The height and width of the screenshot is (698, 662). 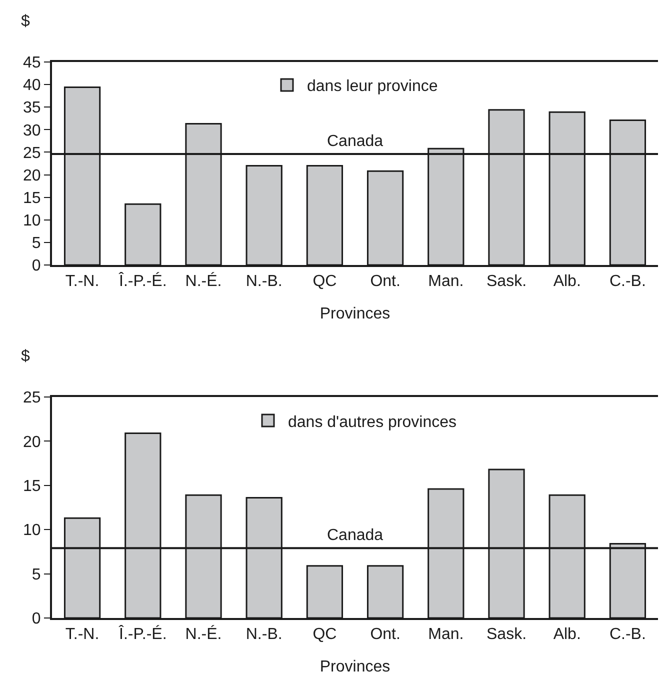 I want to click on y-tick-label: 35, so click(x=32, y=108).